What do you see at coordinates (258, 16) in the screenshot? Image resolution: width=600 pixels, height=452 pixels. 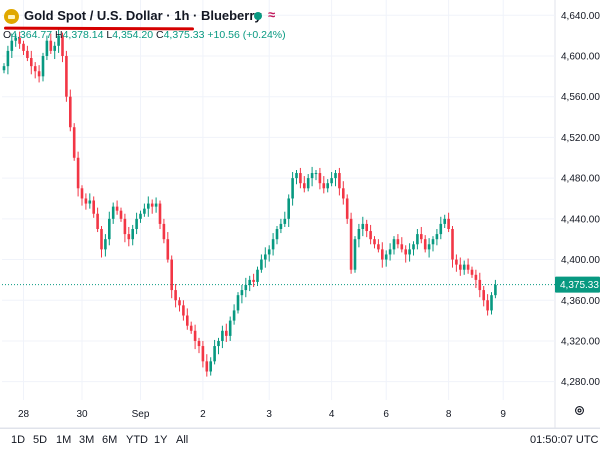 I see `market-status-icon` at bounding box center [258, 16].